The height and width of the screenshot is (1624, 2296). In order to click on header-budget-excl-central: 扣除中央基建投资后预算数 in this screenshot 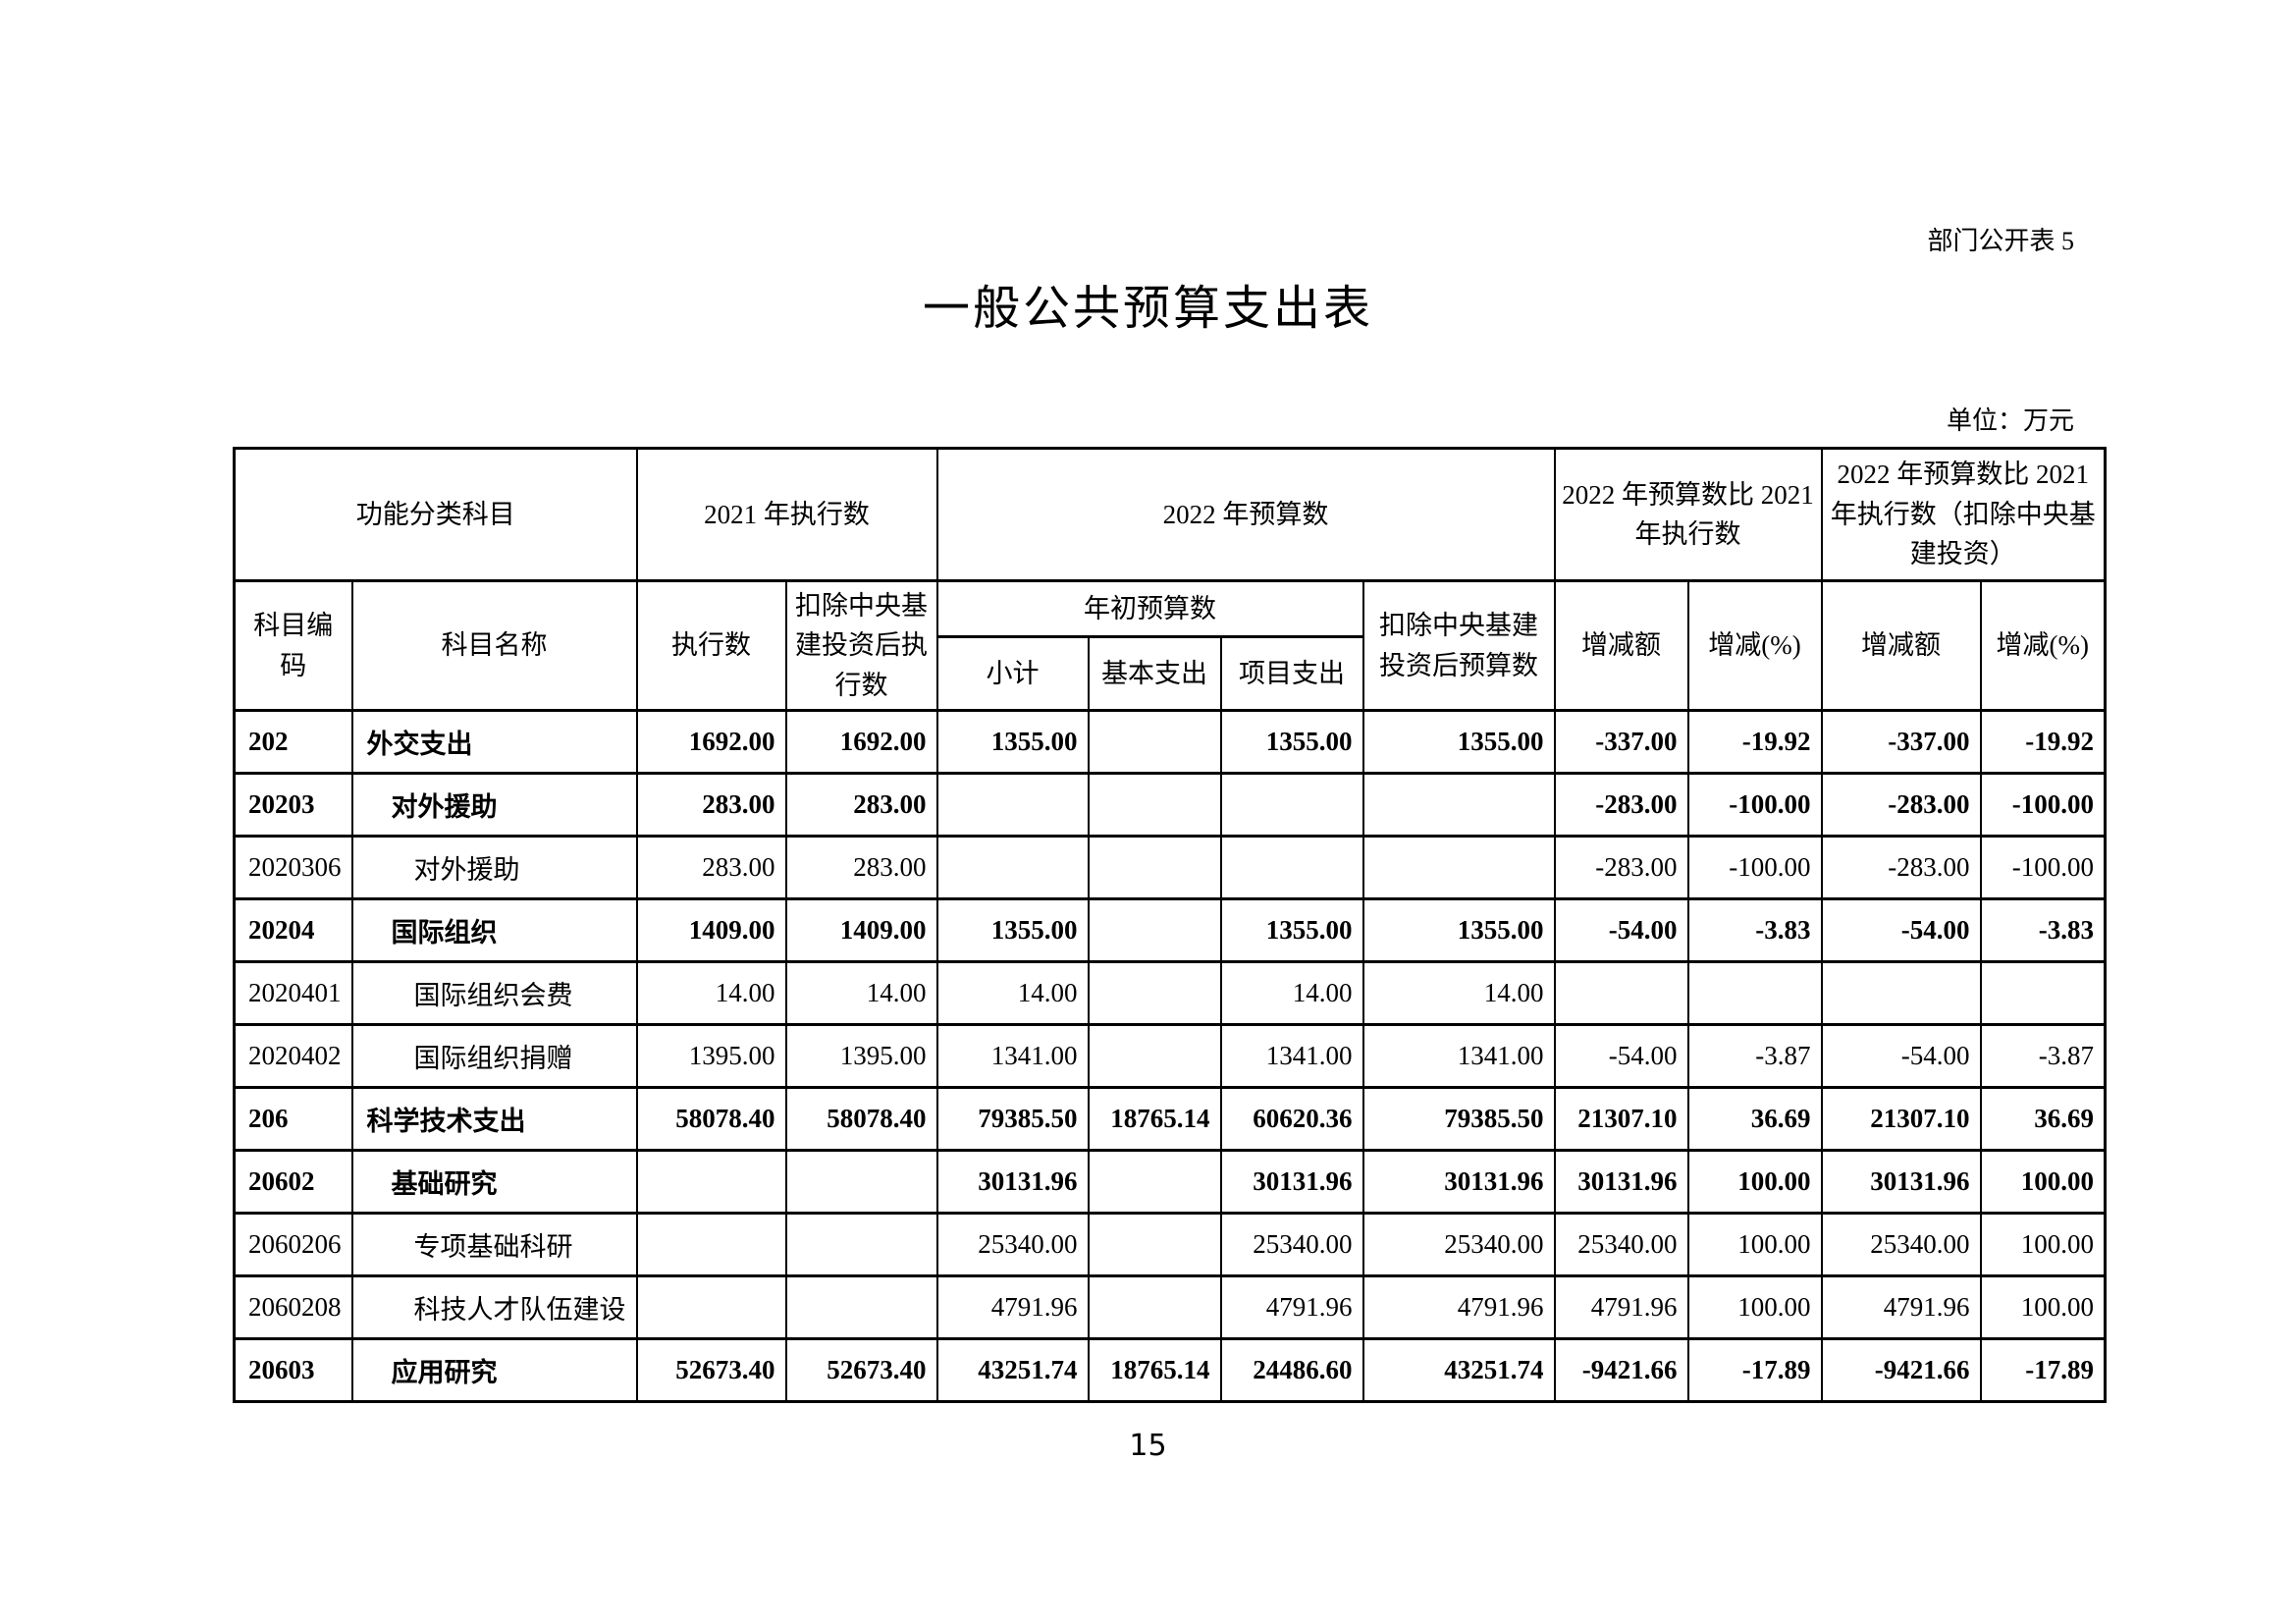, I will do `click(1459, 645)`.